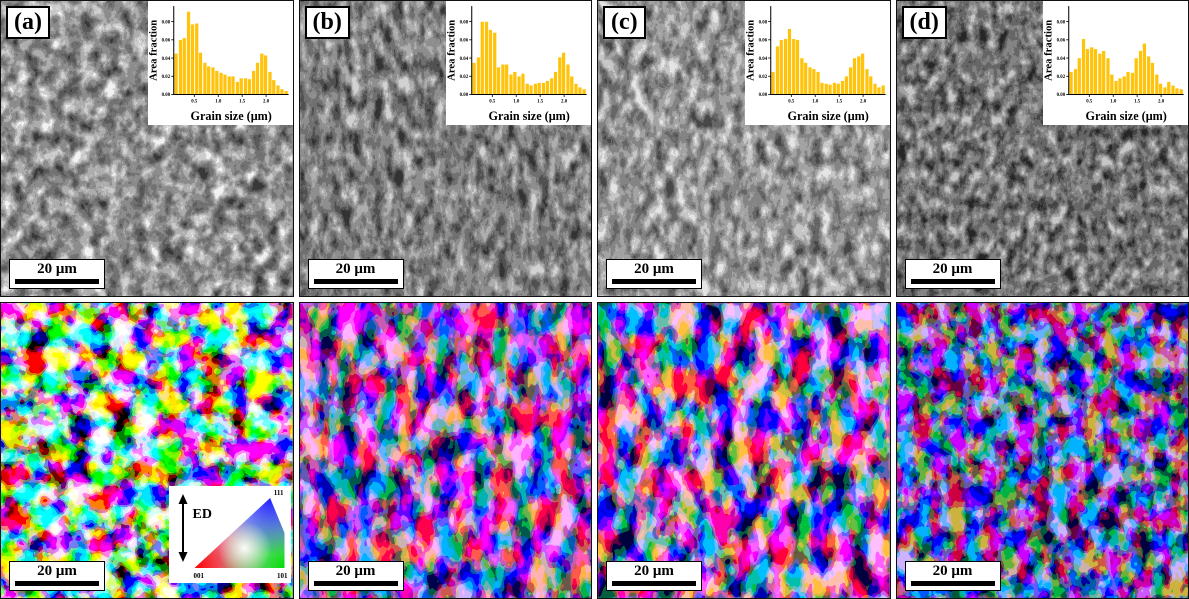 This screenshot has width=1189, height=599. I want to click on panel-a-ipf-map: ED 111 001 101 20 μm, so click(147, 450).